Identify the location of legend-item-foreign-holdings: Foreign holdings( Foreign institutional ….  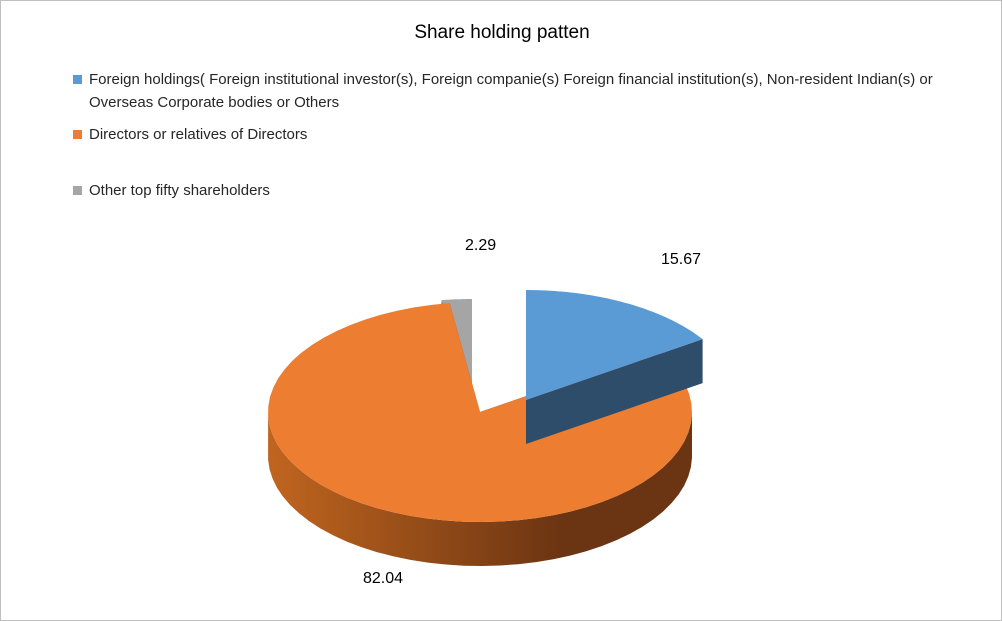
(513, 91).